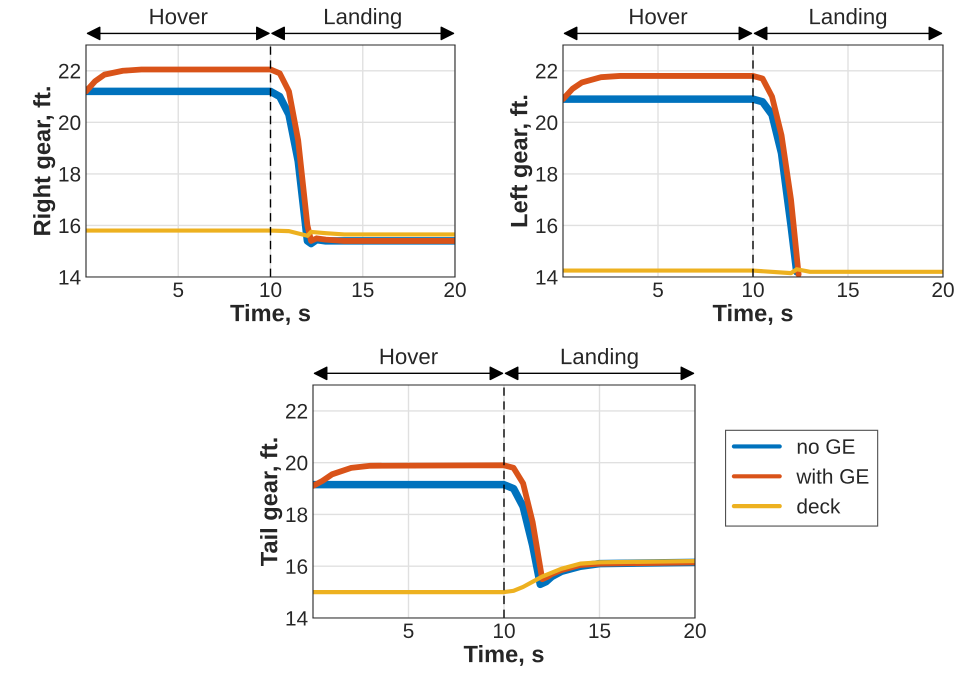 The image size is (959, 696). What do you see at coordinates (521, 161) in the screenshot?
I see `y-axis-title: Left gear, ft.` at bounding box center [521, 161].